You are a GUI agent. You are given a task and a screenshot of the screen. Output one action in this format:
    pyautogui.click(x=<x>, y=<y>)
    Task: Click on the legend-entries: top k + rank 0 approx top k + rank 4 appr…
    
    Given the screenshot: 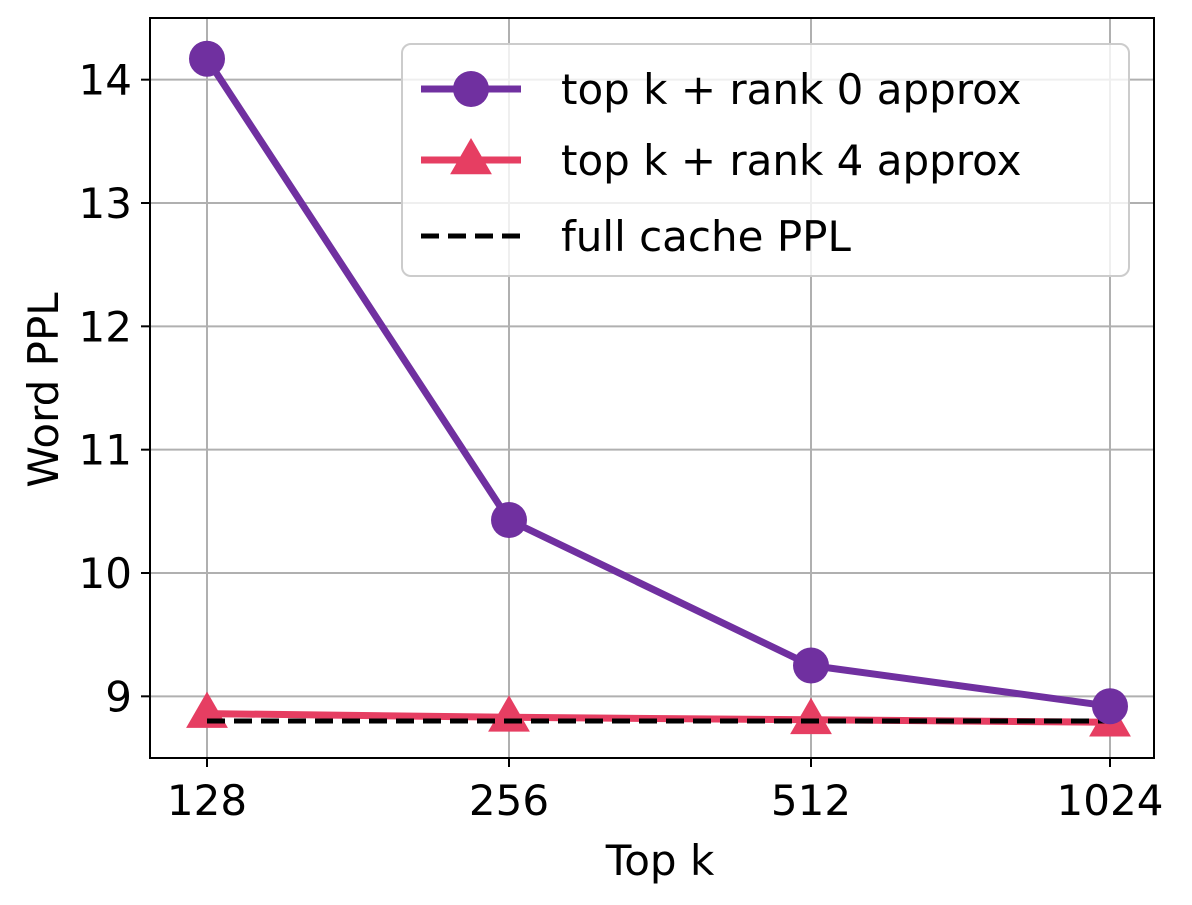 What is the action you would take?
    pyautogui.click(x=721, y=163)
    